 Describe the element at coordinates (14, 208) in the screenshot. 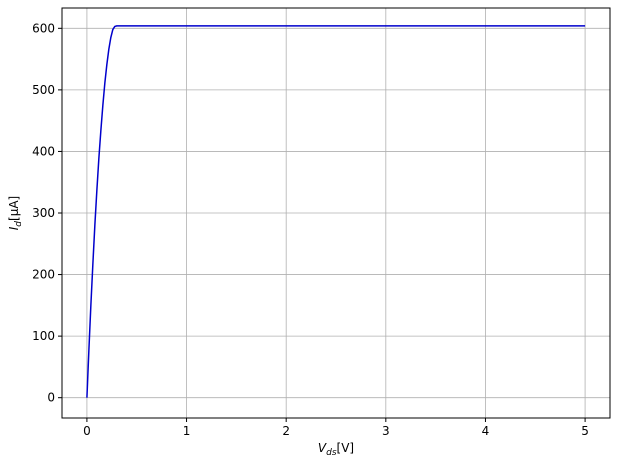

I see `y-axis-label-unit: [μA]` at that location.